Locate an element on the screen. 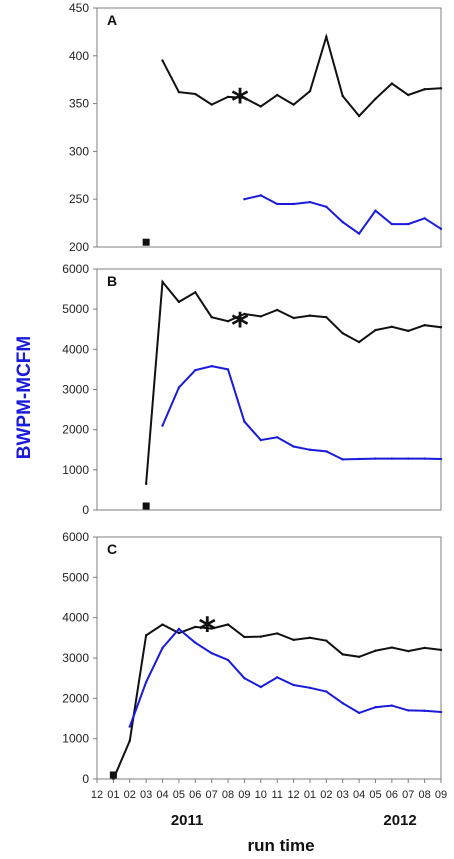 This screenshot has width=454, height=859. y-tick-label: 400 is located at coordinates (79, 56).